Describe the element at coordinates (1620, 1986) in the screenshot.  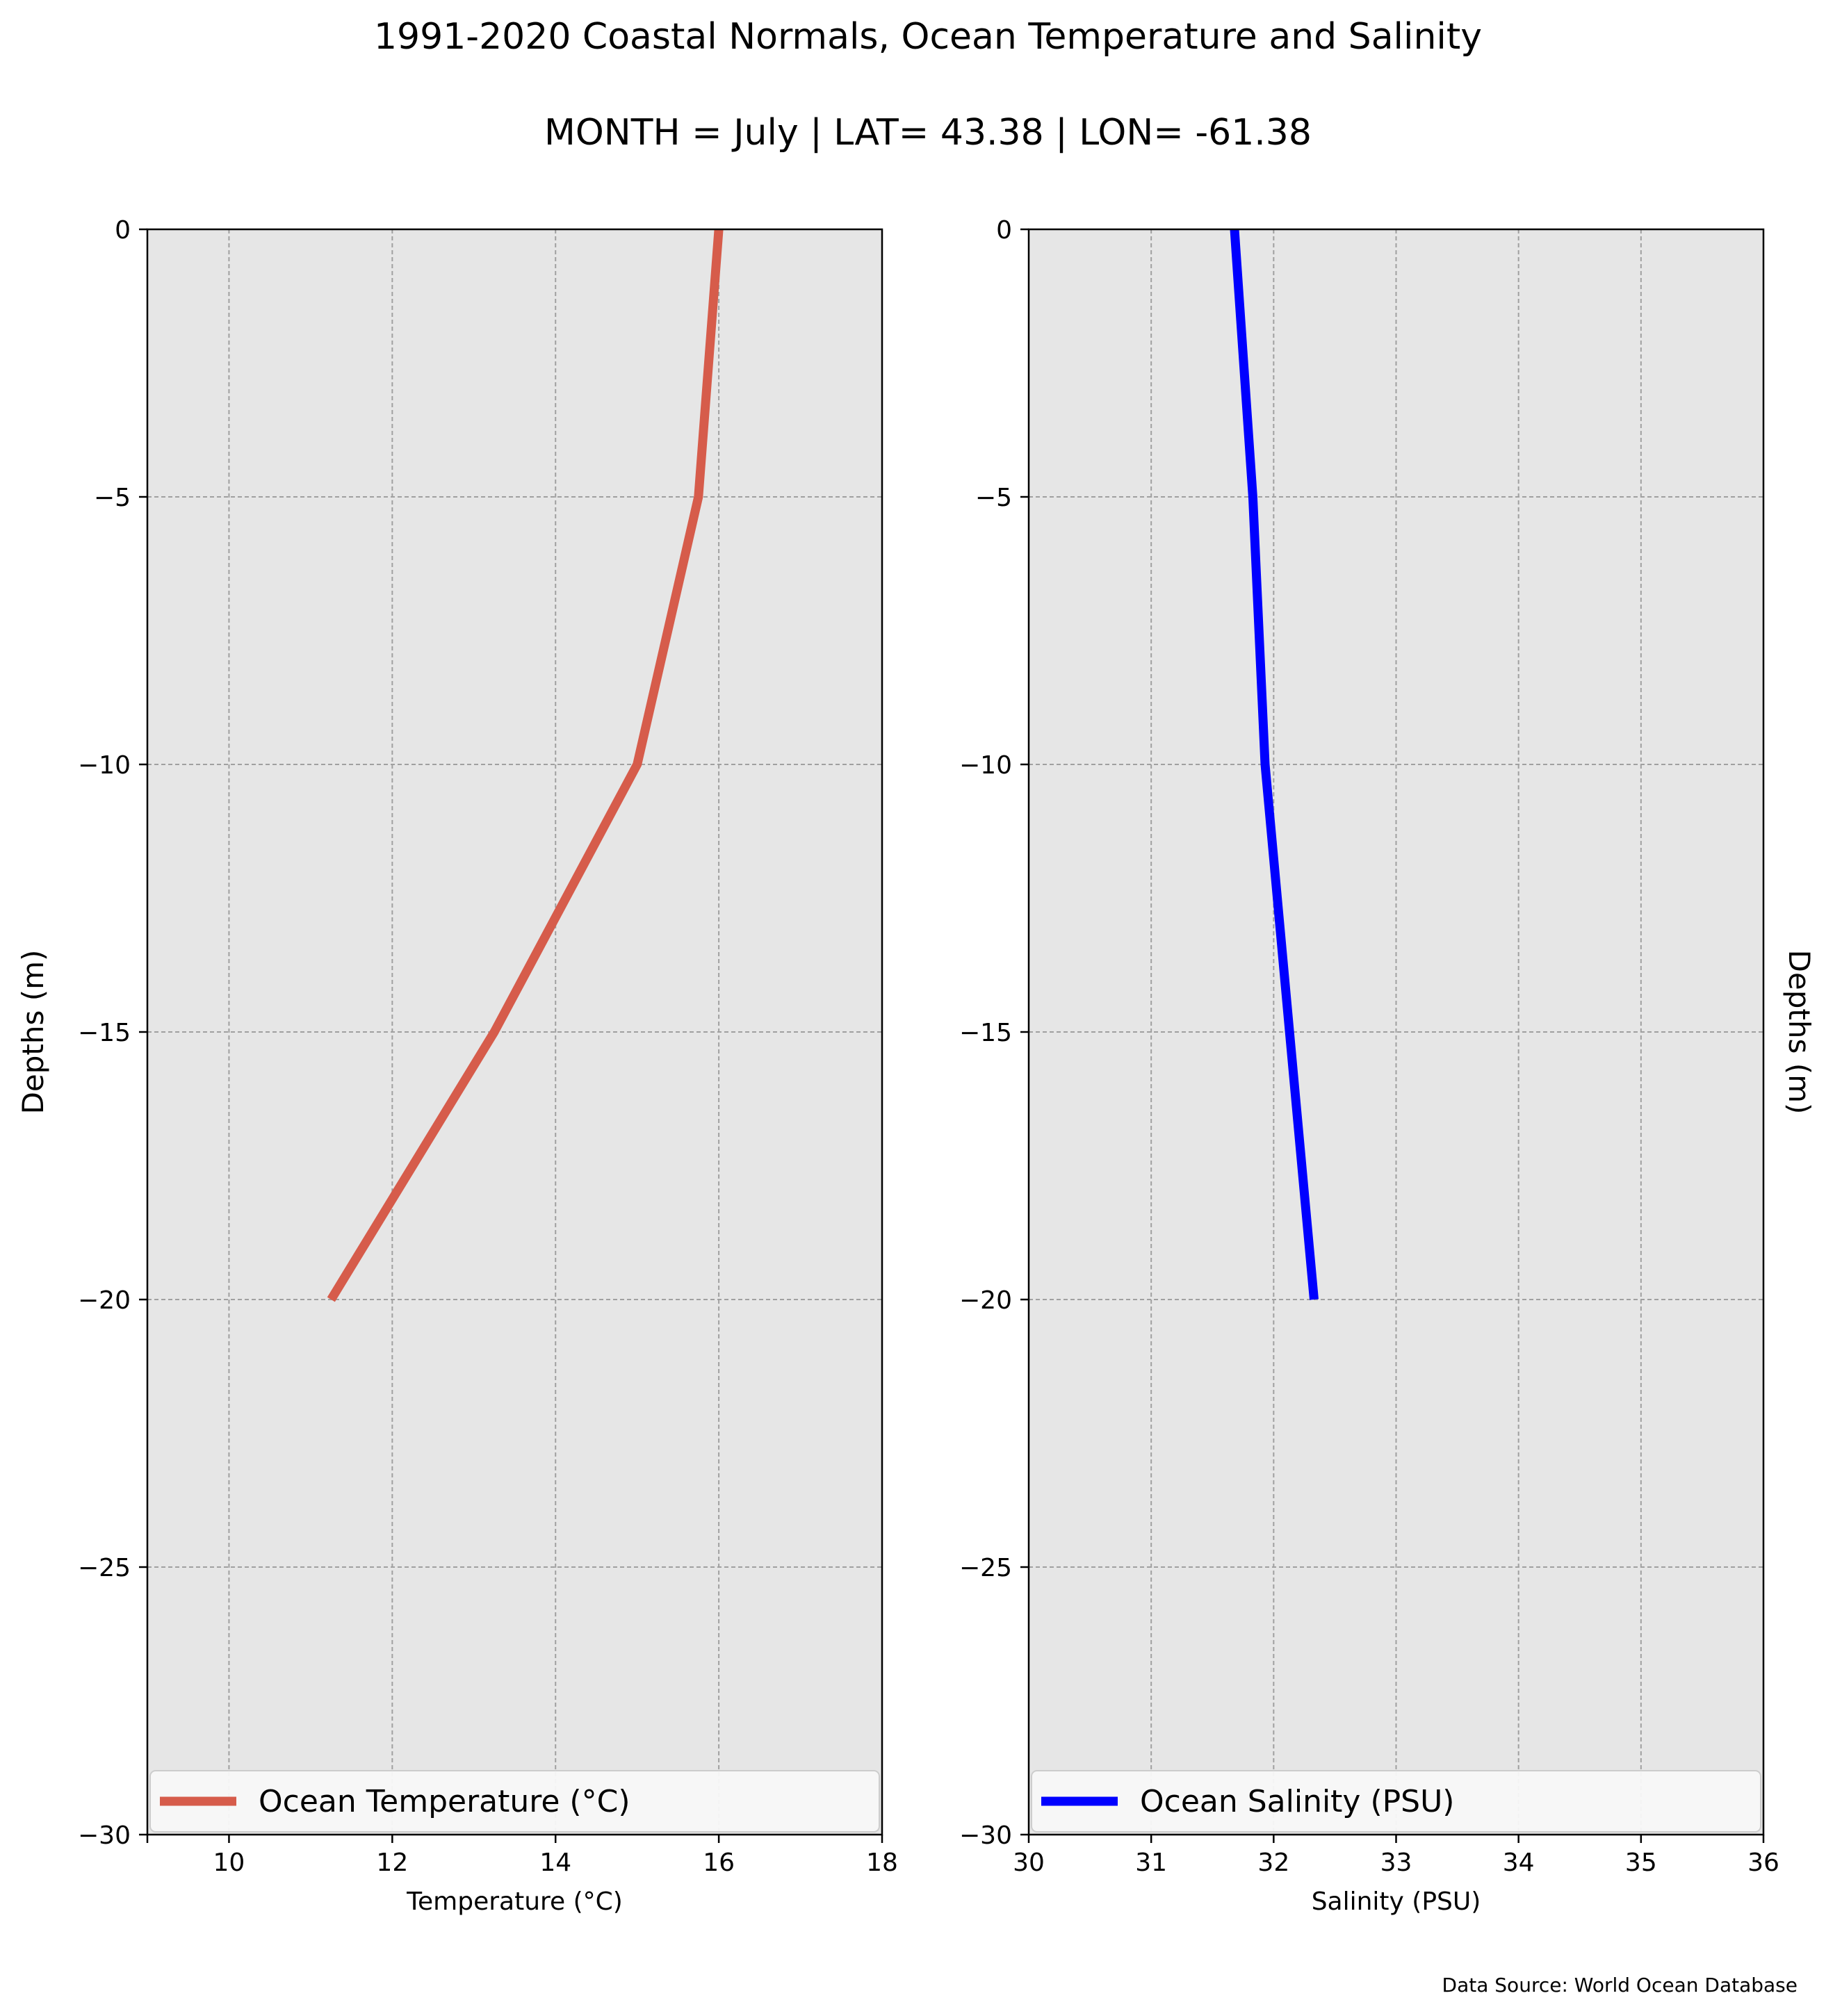
I see `data-source-note: Data Source: World Ocean Database` at that location.